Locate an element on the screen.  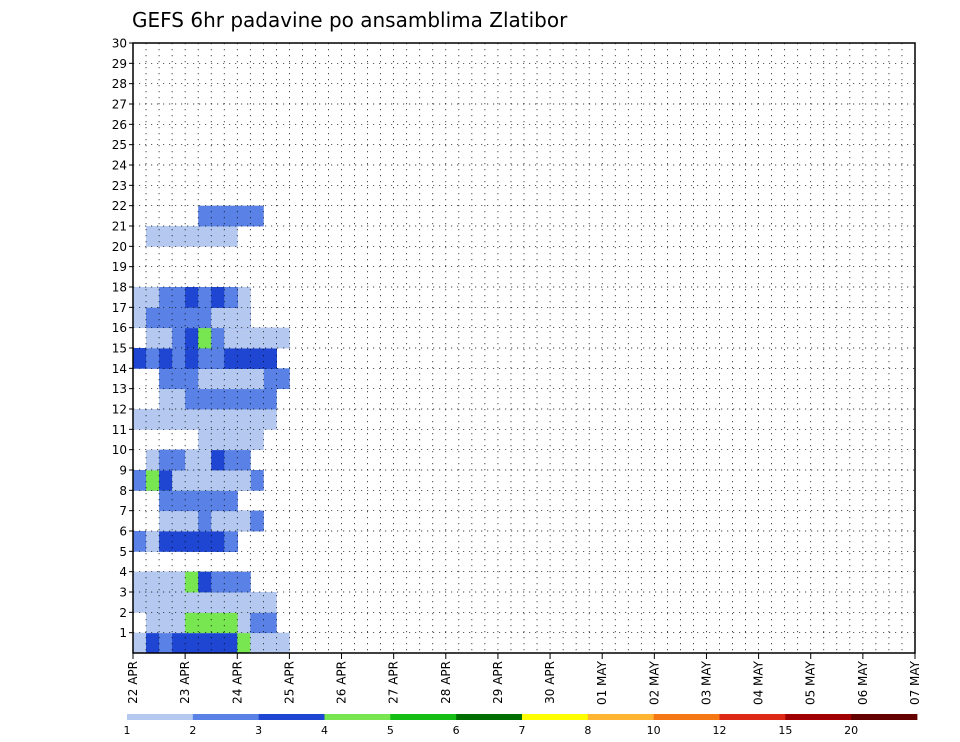
x-tick-label: 02 MAY is located at coordinates (654, 682).